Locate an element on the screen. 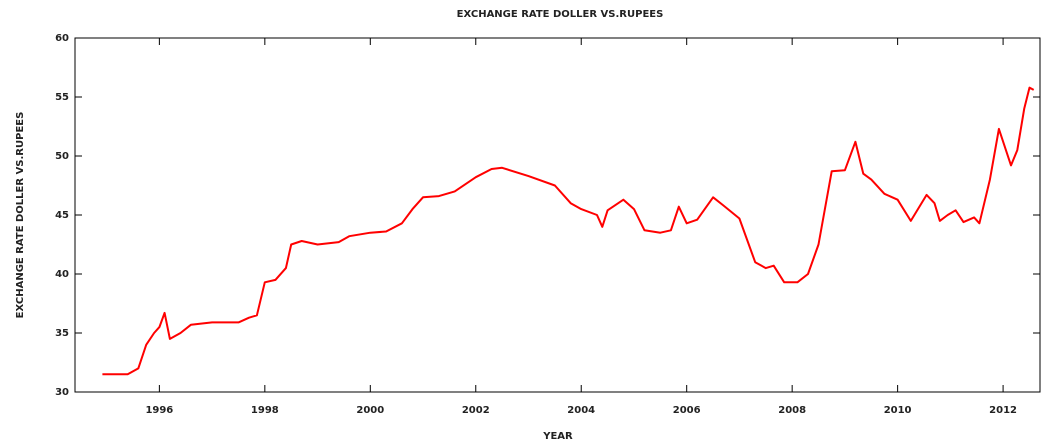  x-tick-label: 2008 is located at coordinates (792, 410).